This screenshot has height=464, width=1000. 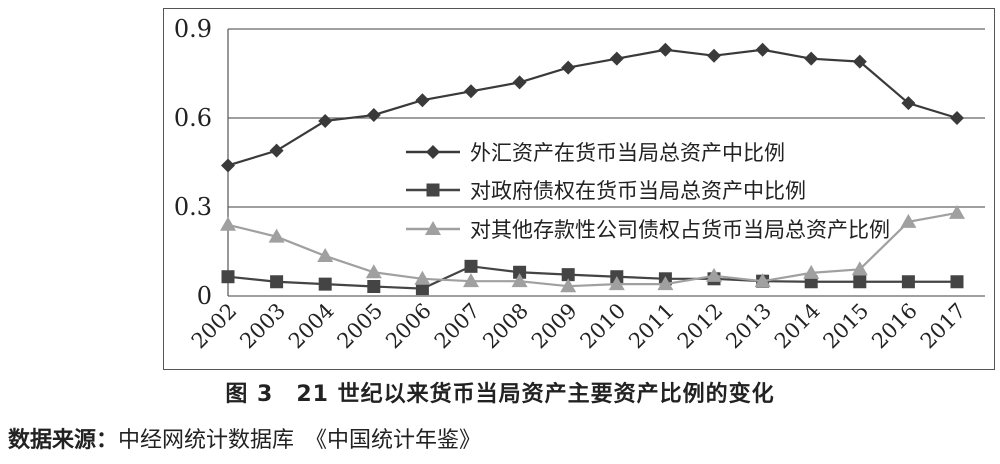 I want to click on x-tick-label: 2007, so click(x=457, y=326).